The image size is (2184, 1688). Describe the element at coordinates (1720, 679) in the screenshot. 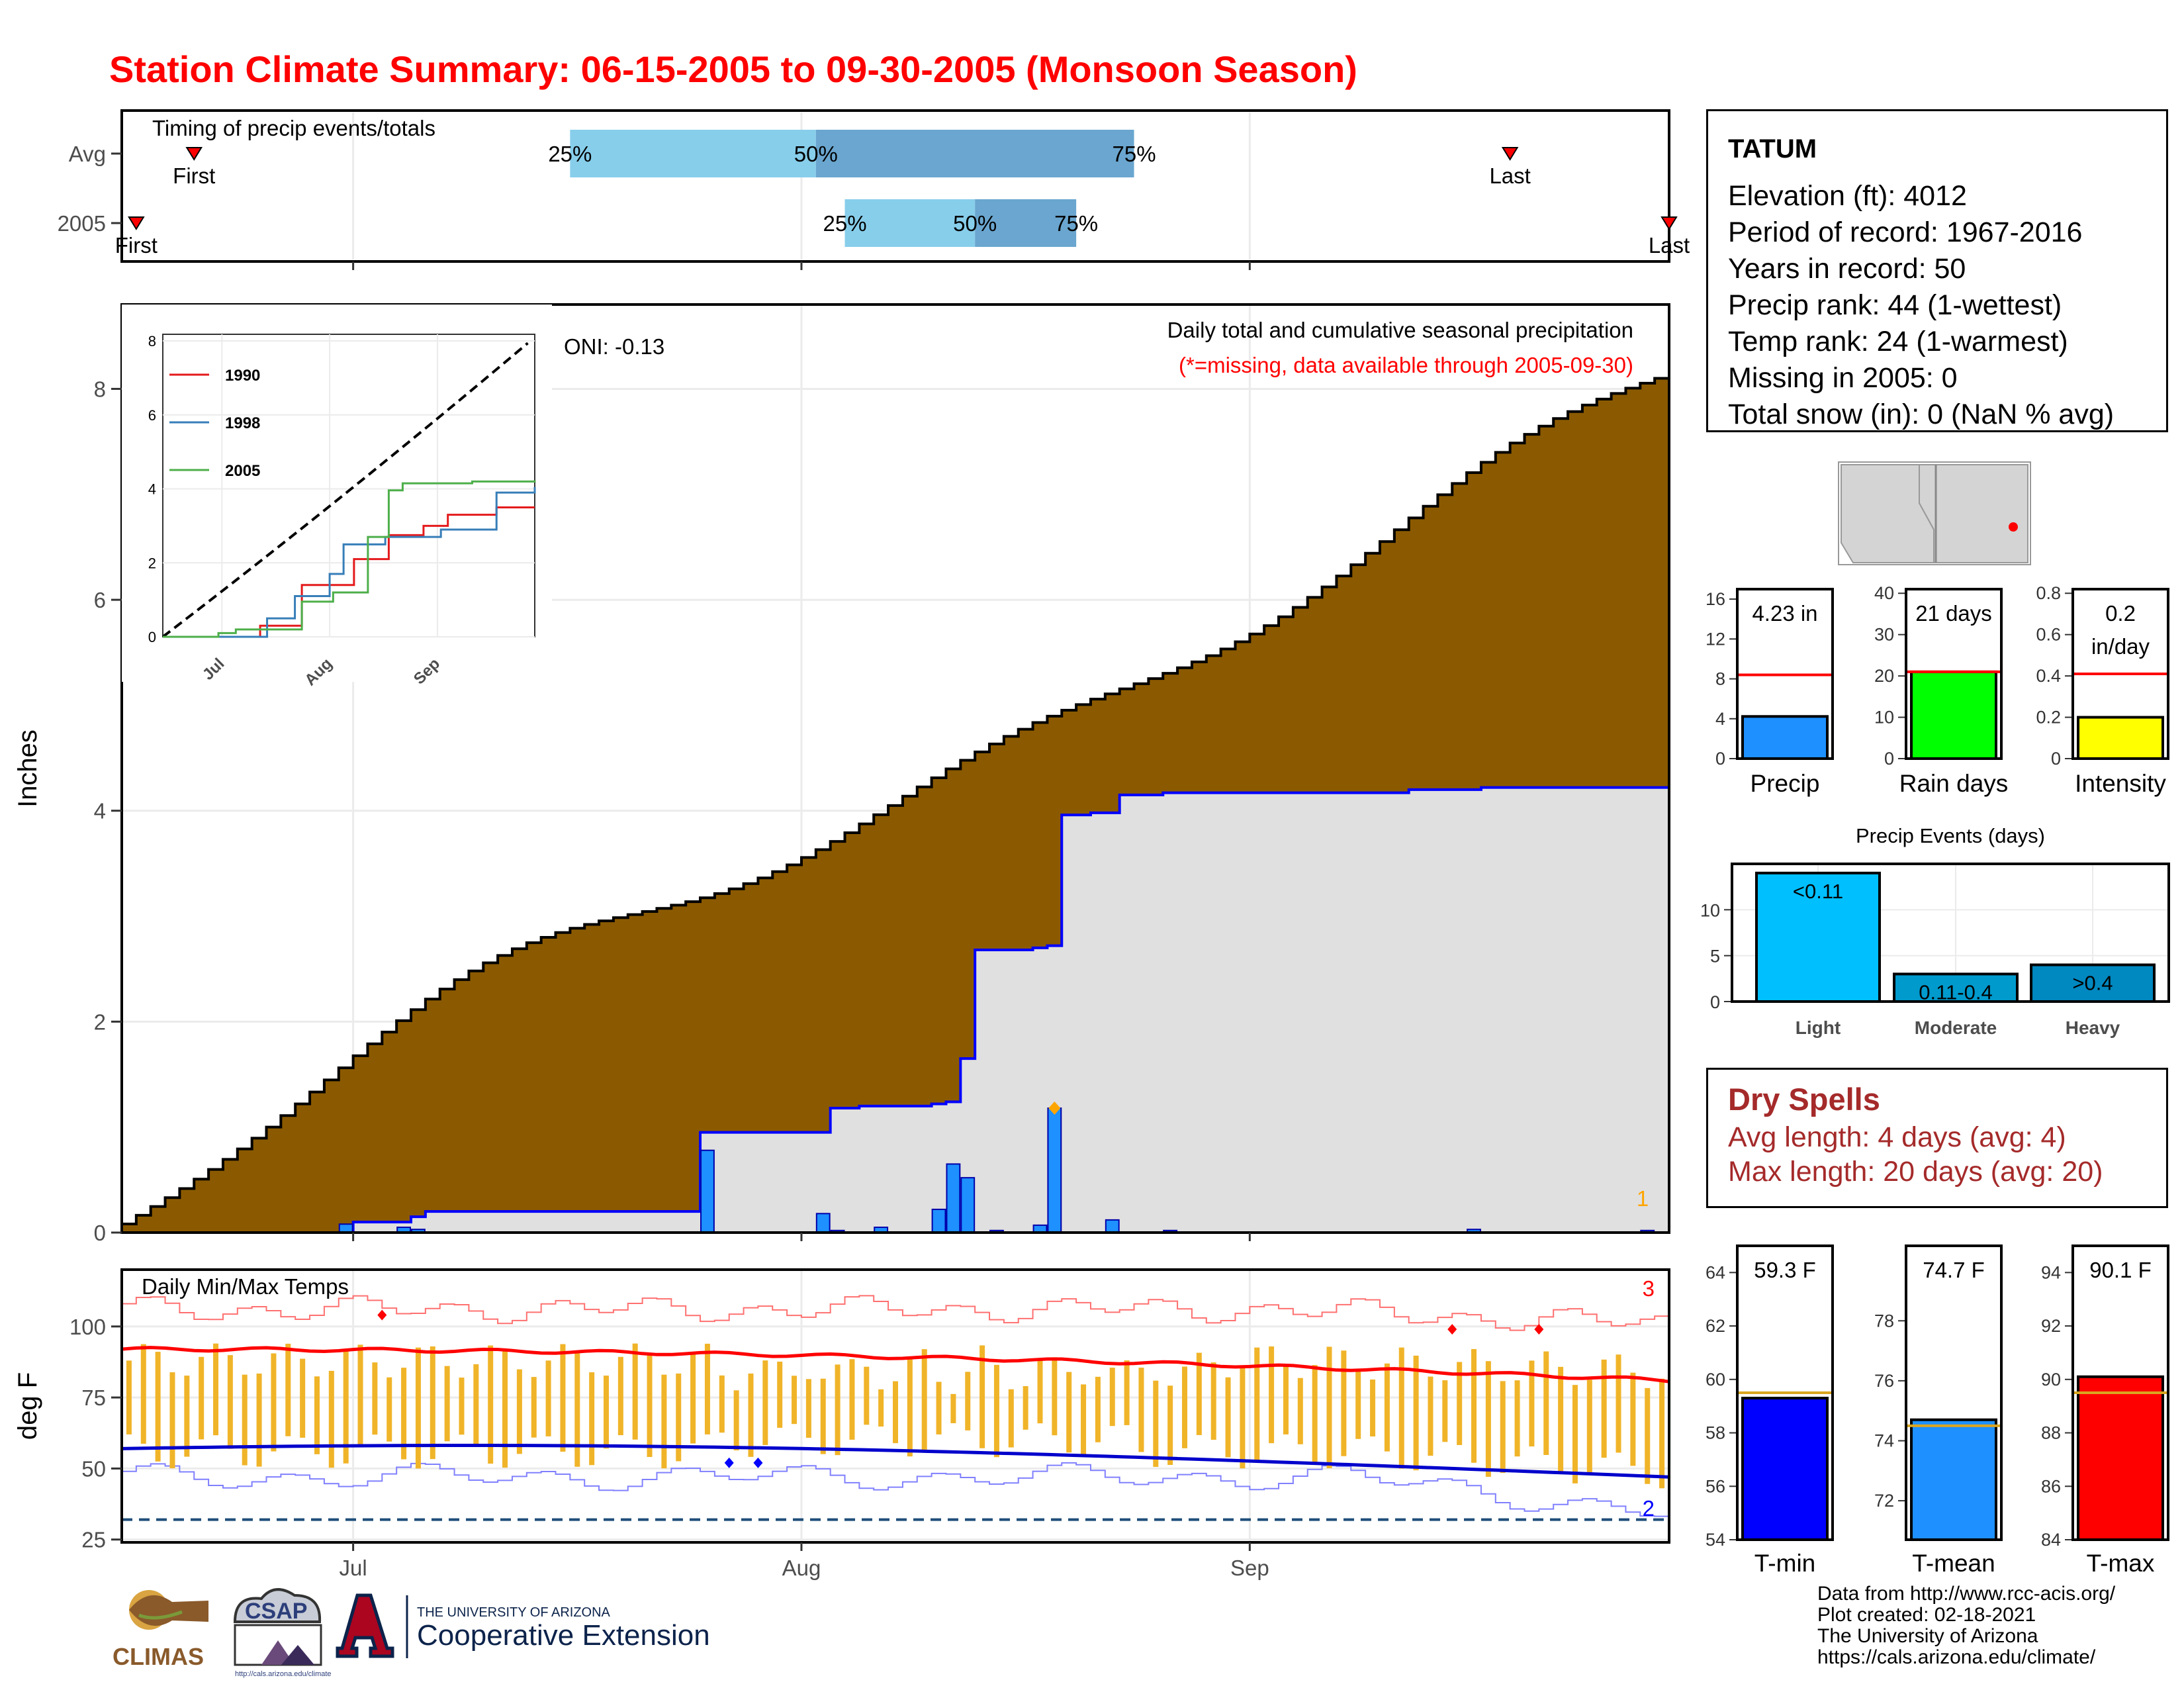

I see `mini-panel-ytick-label: 8` at that location.